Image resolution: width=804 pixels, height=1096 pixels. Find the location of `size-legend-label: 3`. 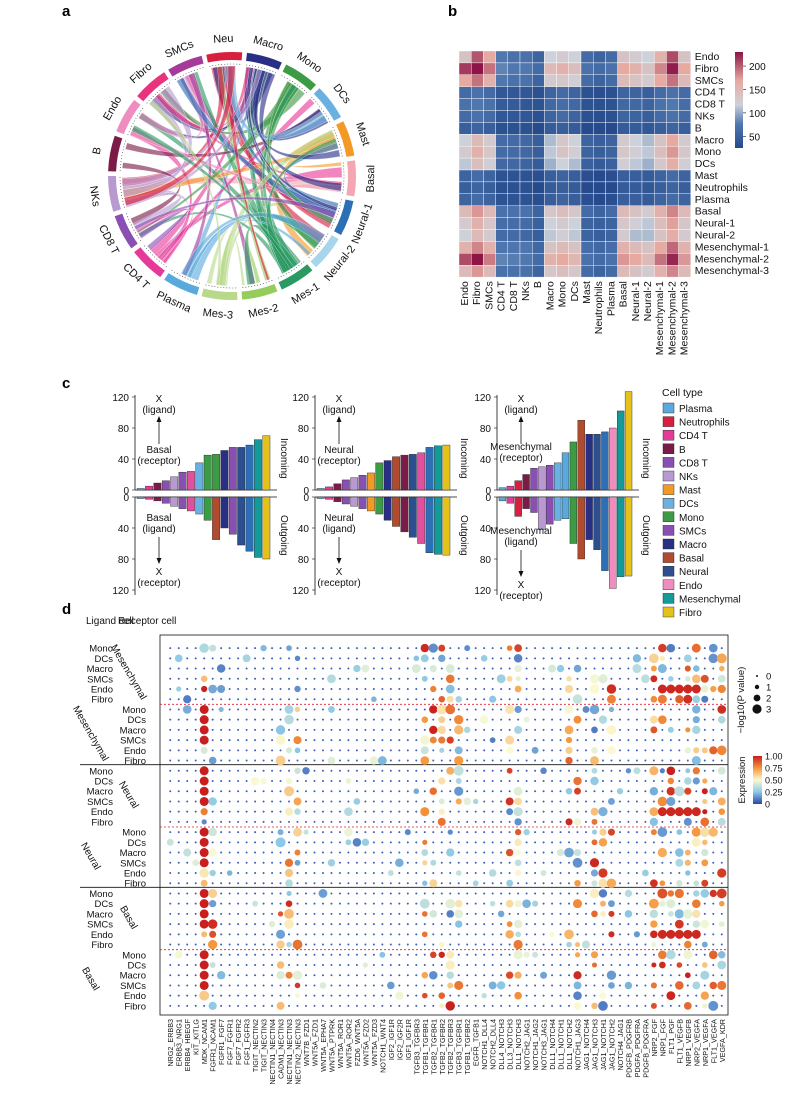

size-legend-label: 3 is located at coordinates (768, 710).